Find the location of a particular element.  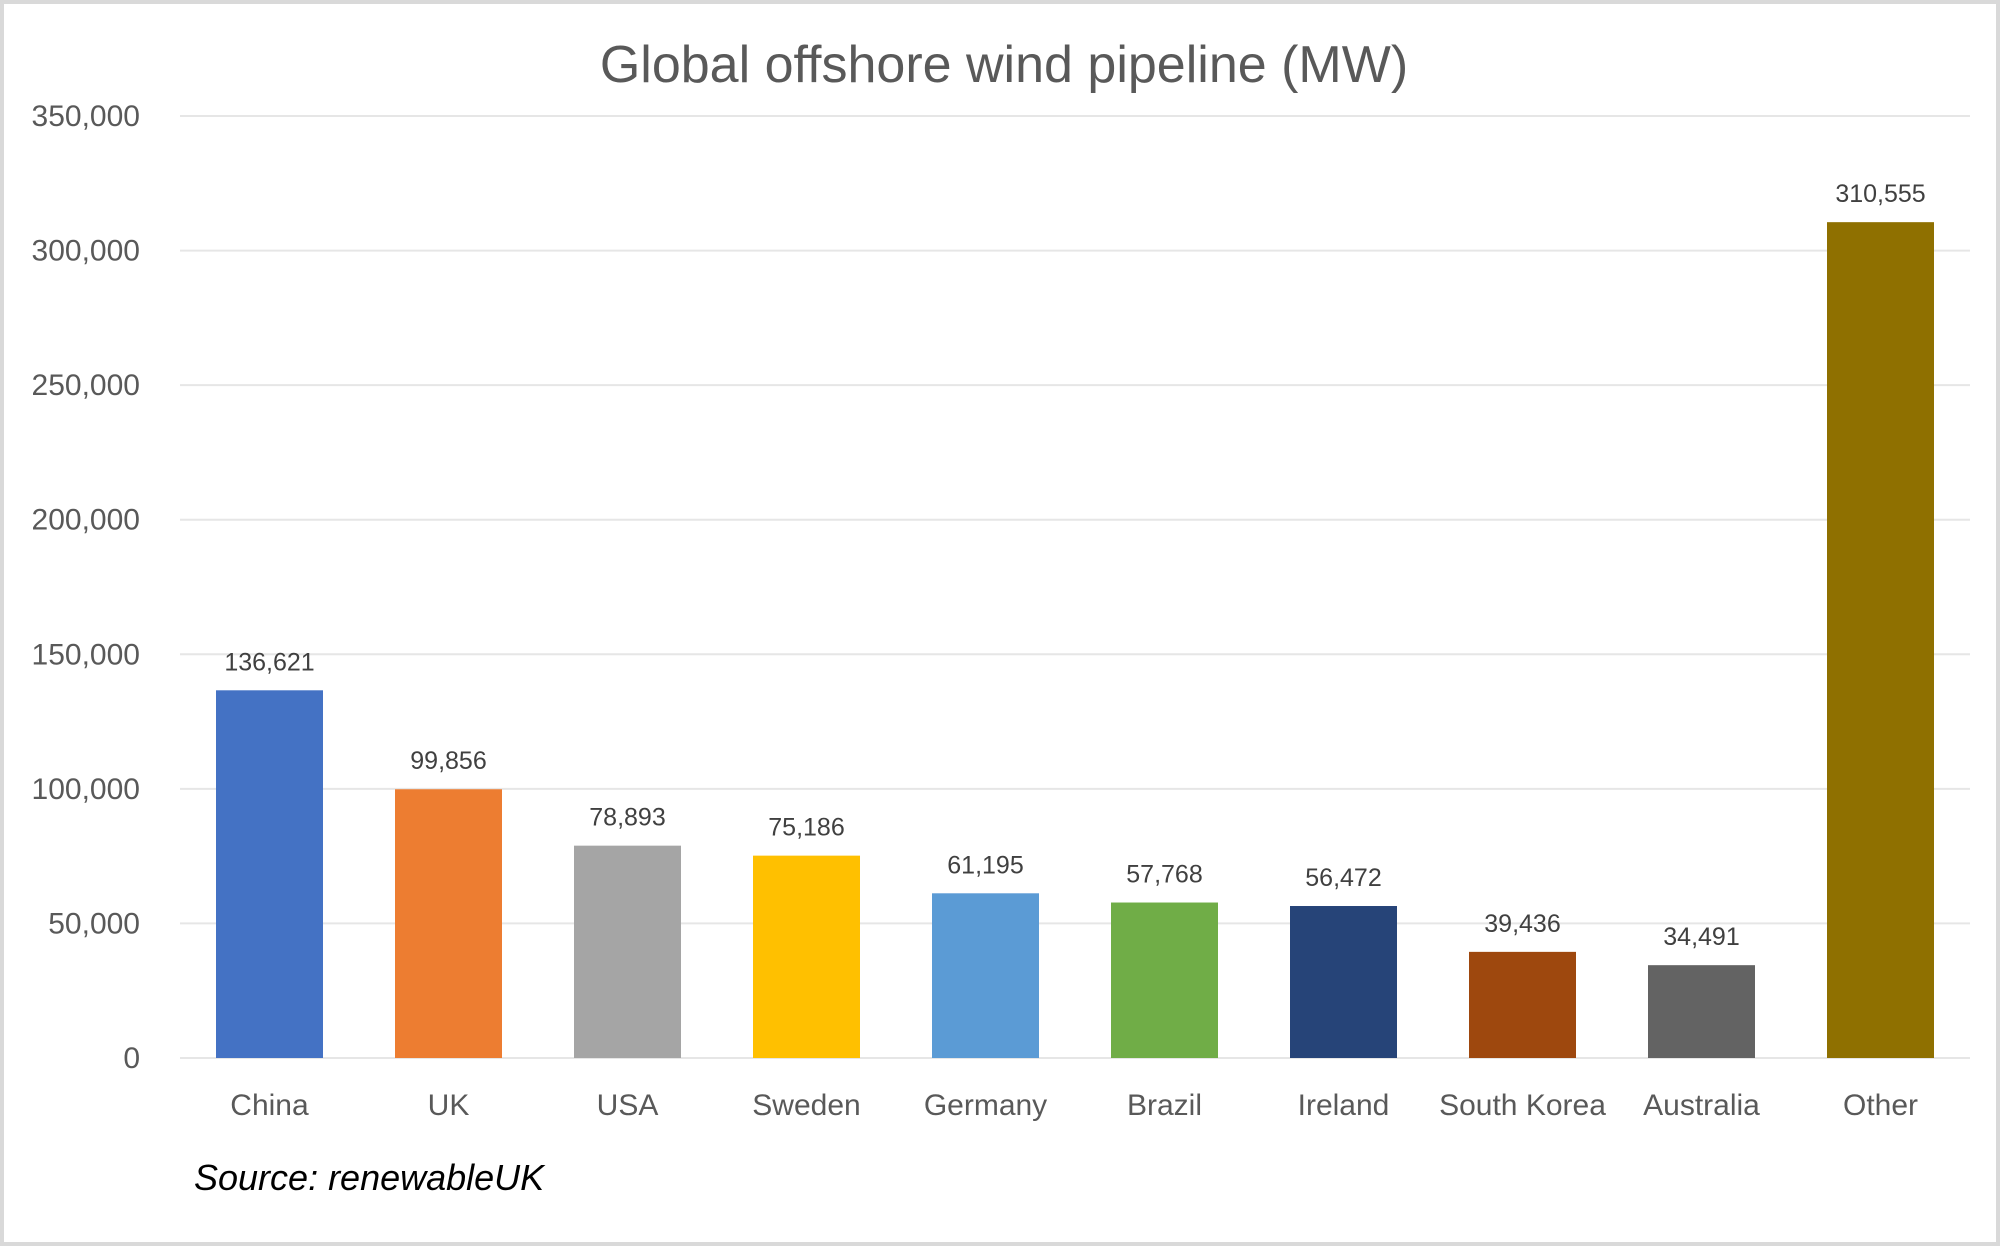

bar-other is located at coordinates (1880, 640).